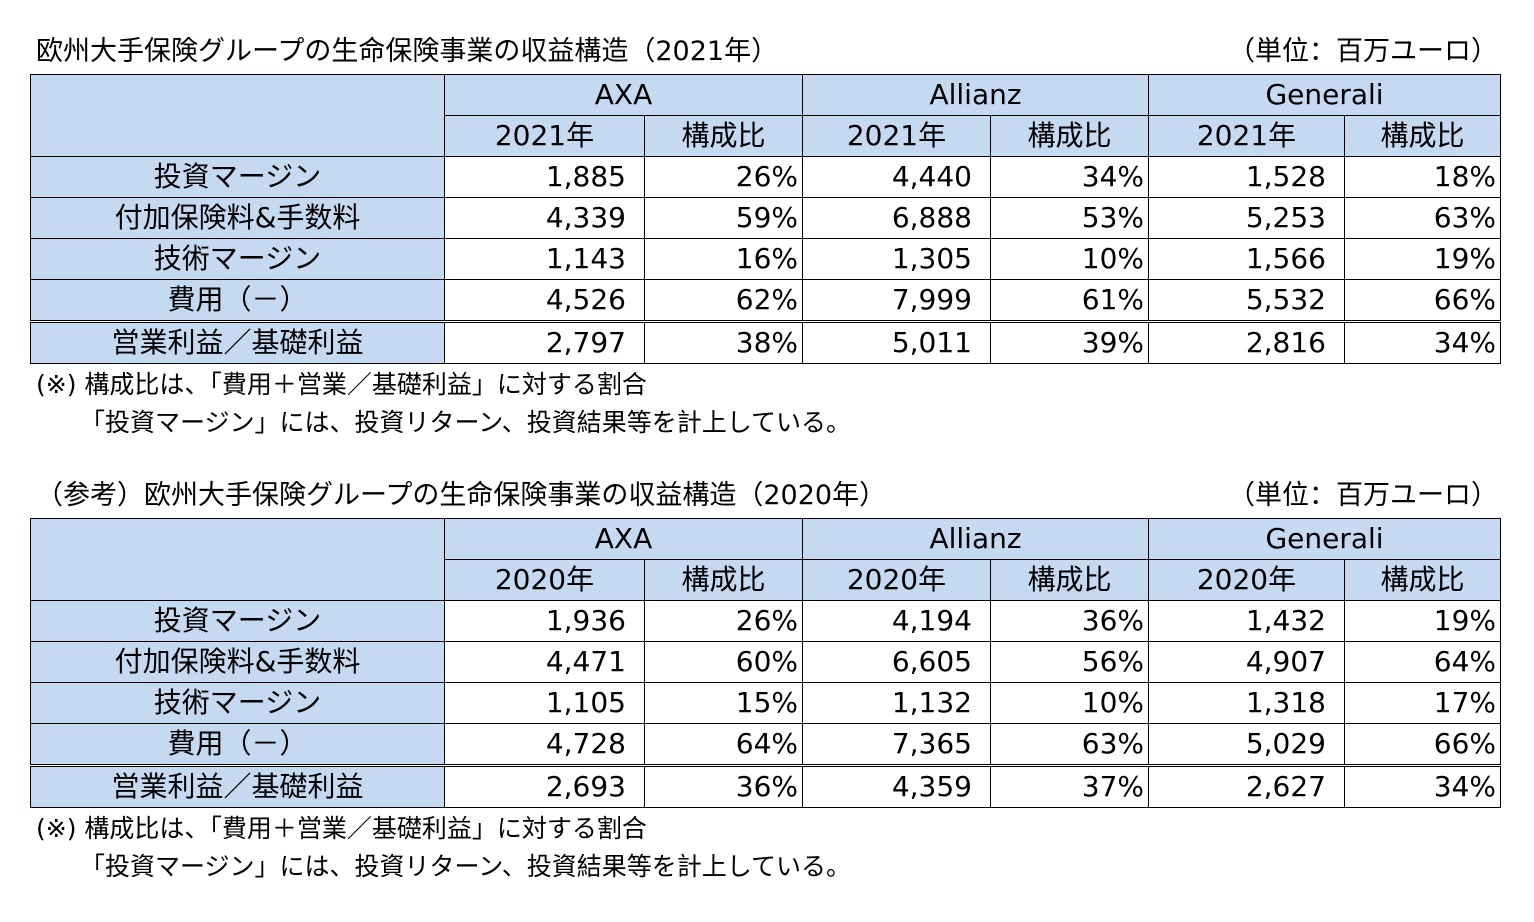 The image size is (1534, 922). I want to click on row-label: 付加保険料&手数料, so click(237, 662).